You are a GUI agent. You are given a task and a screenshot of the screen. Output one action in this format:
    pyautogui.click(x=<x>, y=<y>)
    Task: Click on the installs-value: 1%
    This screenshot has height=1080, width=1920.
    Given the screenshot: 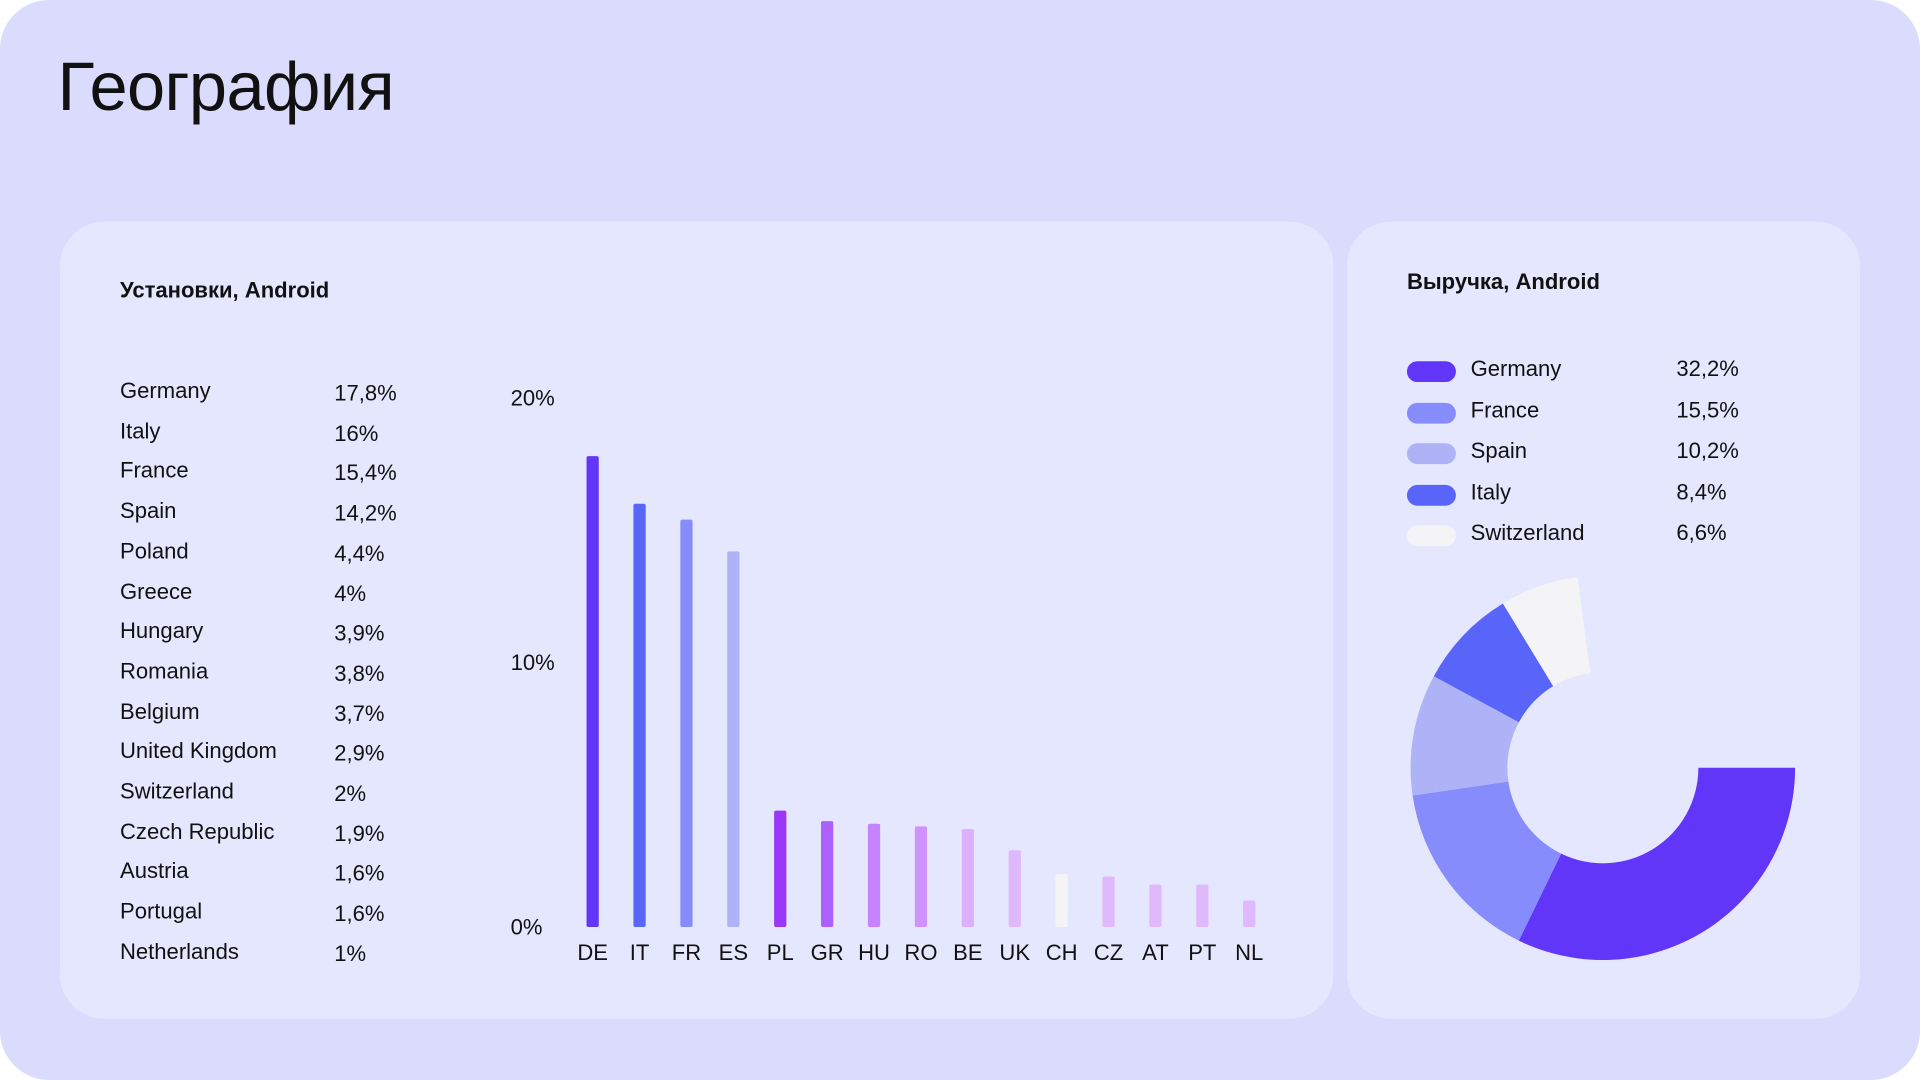 What is the action you would take?
    pyautogui.click(x=350, y=953)
    